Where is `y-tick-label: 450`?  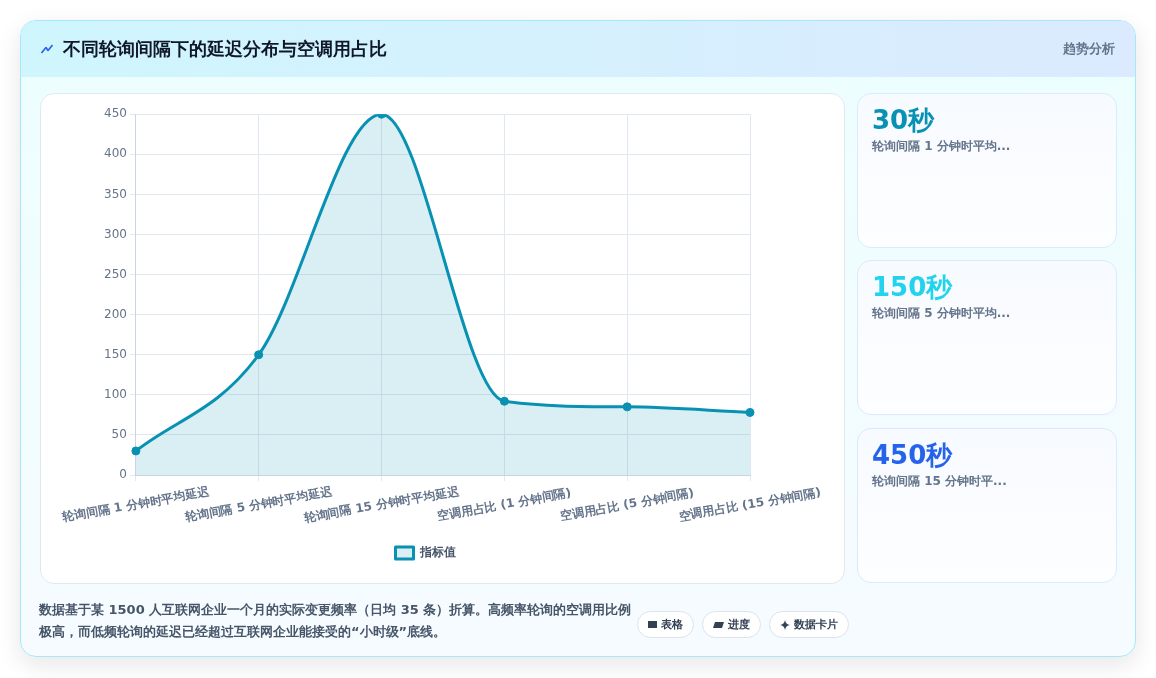 y-tick-label: 450 is located at coordinates (115, 113).